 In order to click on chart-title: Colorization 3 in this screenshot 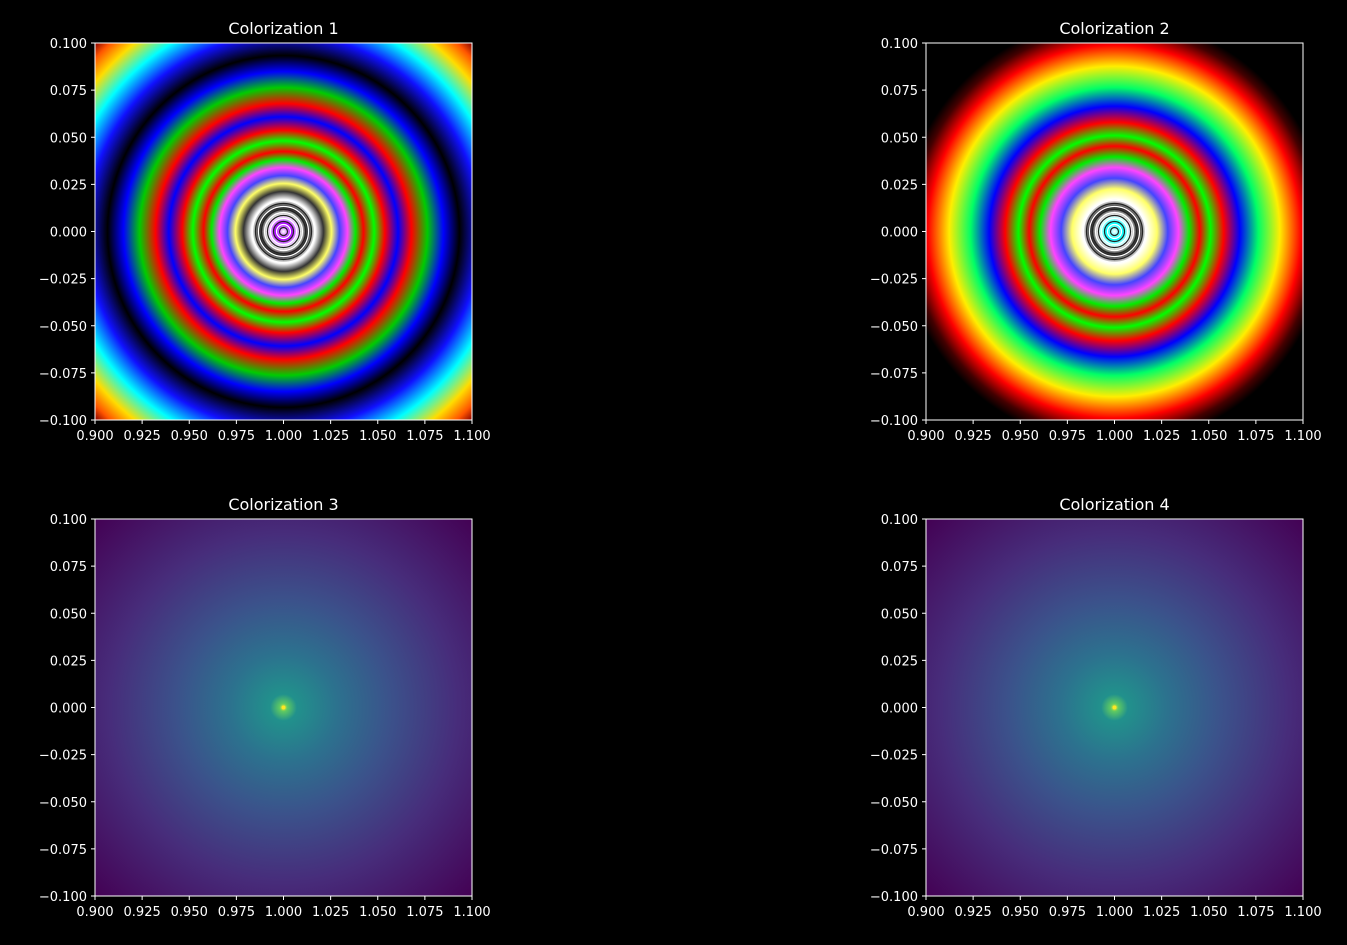, I will do `click(283, 504)`.